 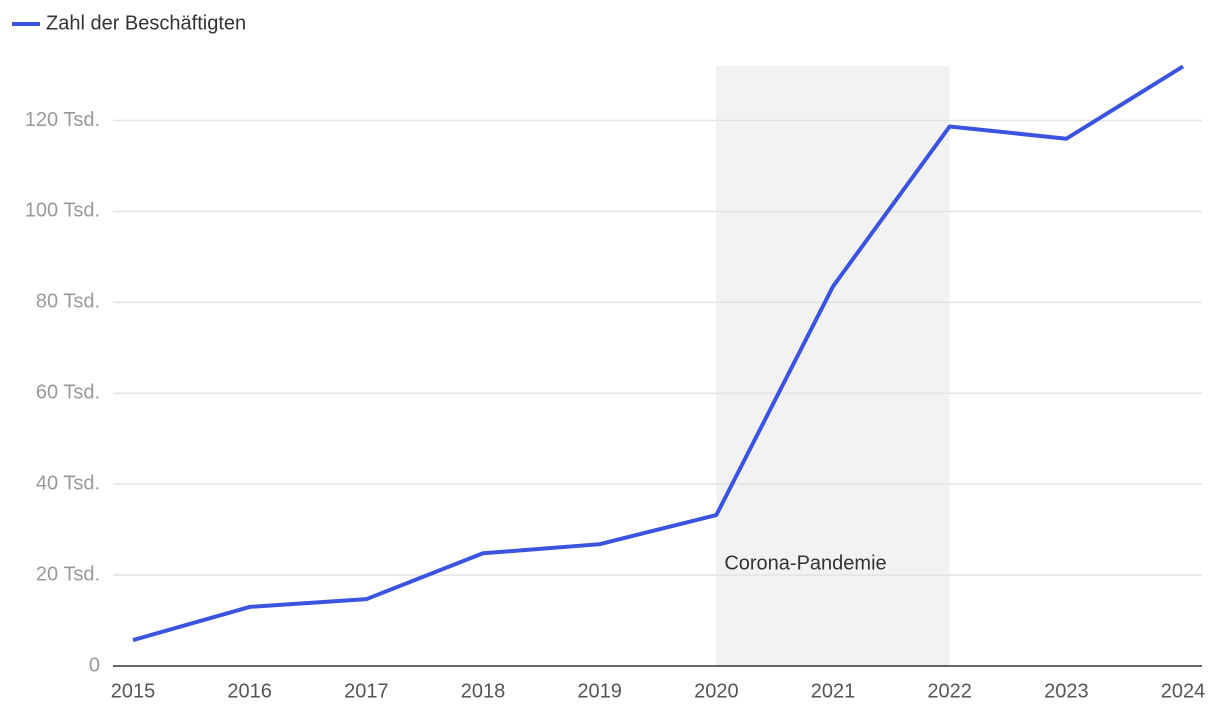 I want to click on legend-label: Zahl der Beschäftigten, so click(x=146, y=23).